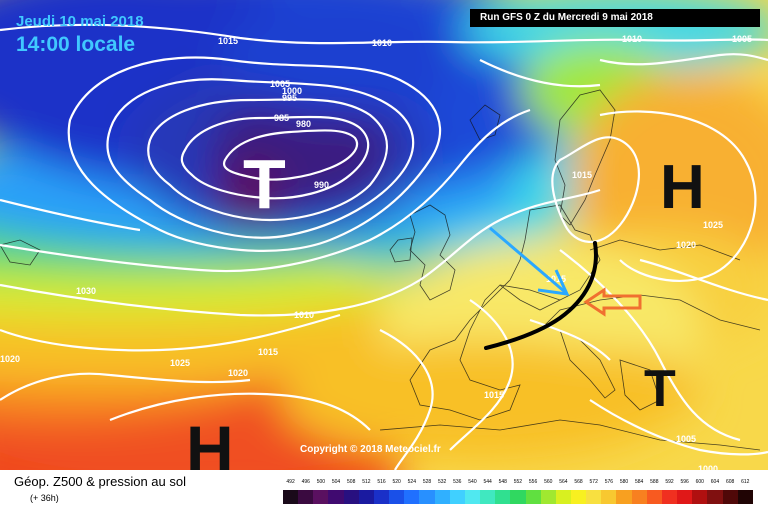 This screenshot has height=512, width=768. Describe the element at coordinates (563, 482) in the screenshot. I see `scale-label: 564` at that location.